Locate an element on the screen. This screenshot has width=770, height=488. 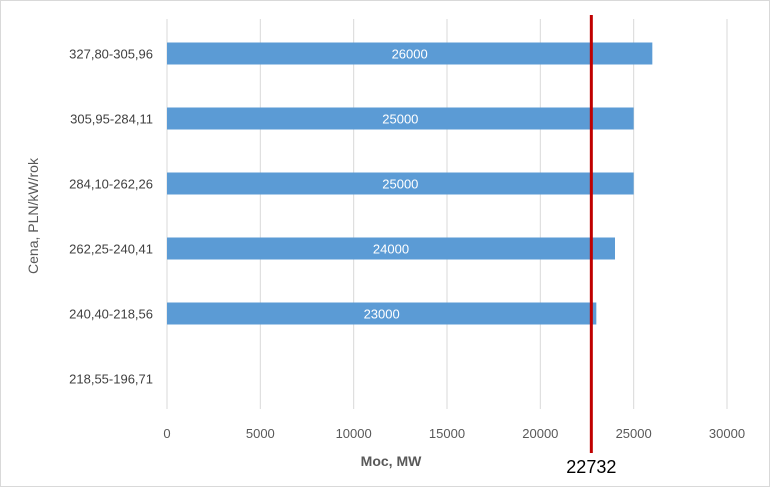
category-label-5: 218,55-196,71 is located at coordinates (111, 379).